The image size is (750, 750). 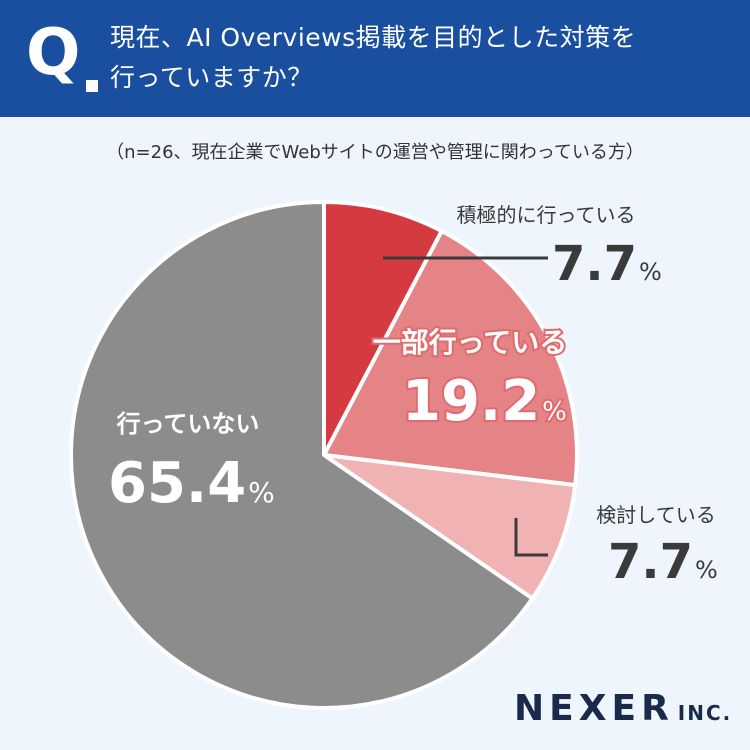 What do you see at coordinates (177, 483) in the screenshot?
I see `value-not-doing-number: 65.4` at bounding box center [177, 483].